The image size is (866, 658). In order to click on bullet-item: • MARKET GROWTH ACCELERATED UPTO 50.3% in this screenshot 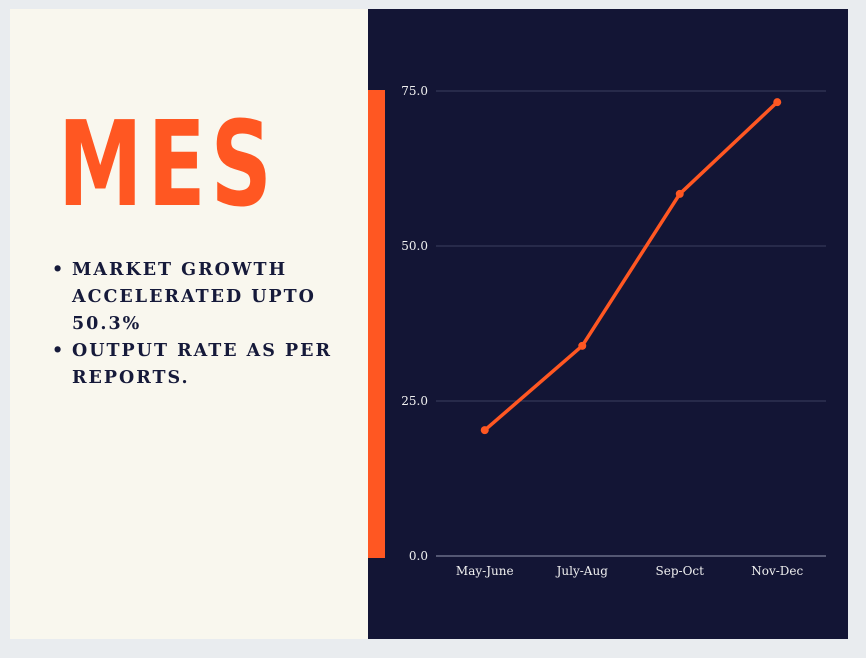, I will do `click(202, 297)`.